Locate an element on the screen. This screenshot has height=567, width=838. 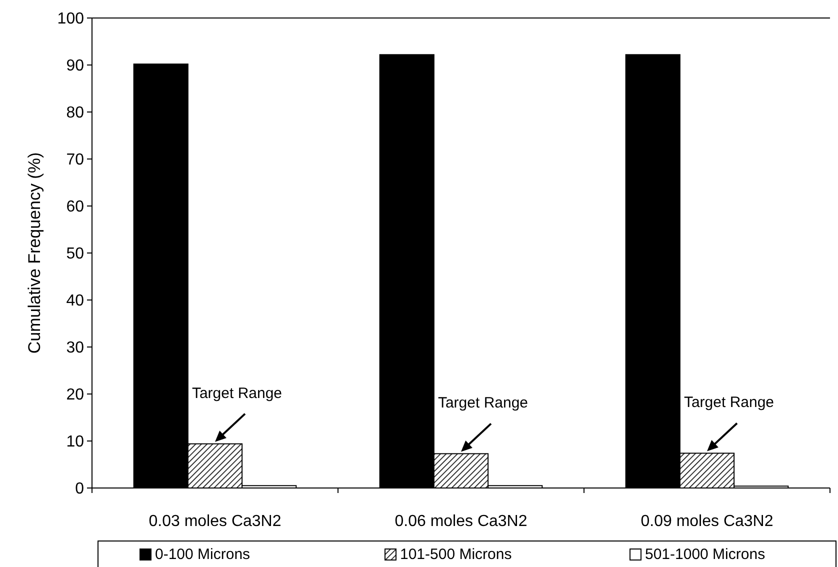
legend-label: 101-500 Microns is located at coordinates (456, 554).